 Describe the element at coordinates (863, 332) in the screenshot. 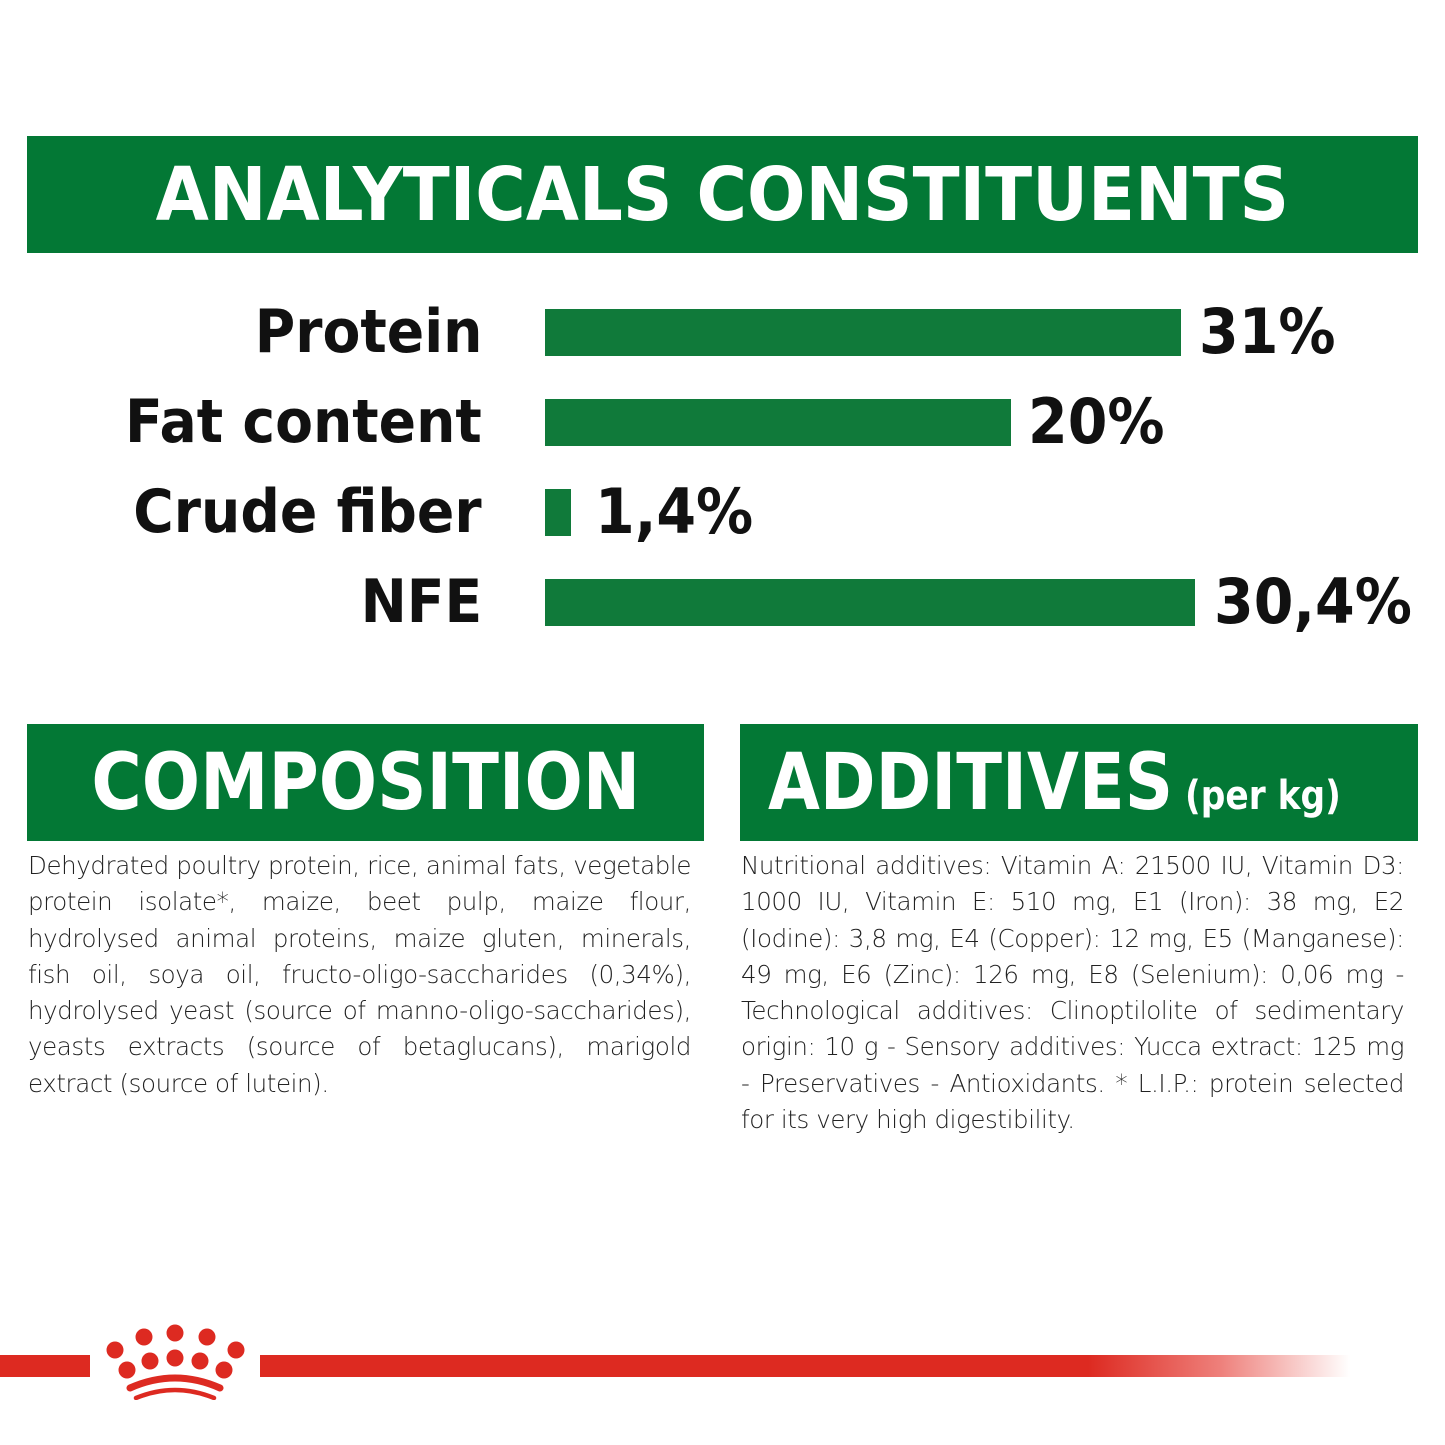

I see `bar-protein` at that location.